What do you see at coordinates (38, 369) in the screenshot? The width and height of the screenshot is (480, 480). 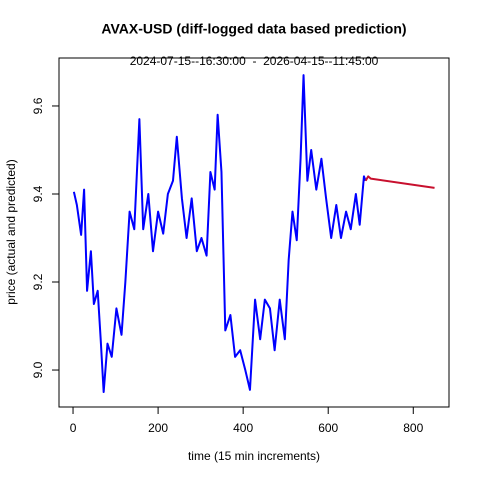 I see `y-tick-label: 9.0` at bounding box center [38, 369].